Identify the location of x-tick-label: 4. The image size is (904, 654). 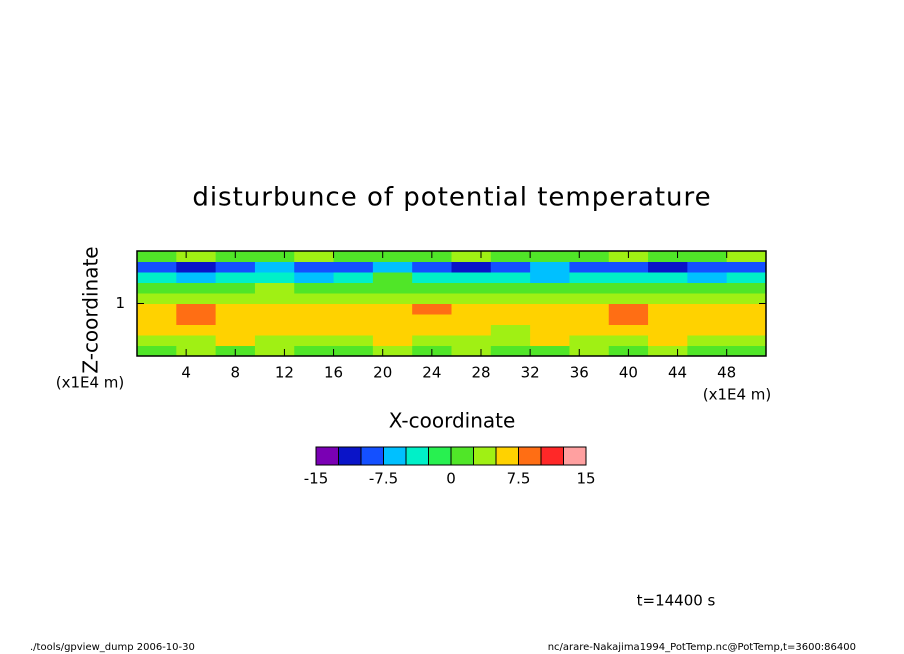
(186, 373).